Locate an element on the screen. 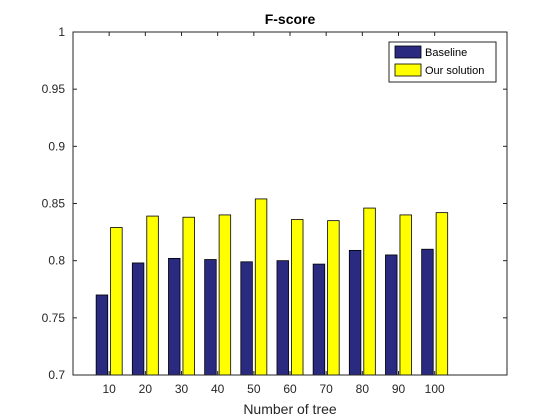 Image resolution: width=560 pixels, height=420 pixels. y-tick-label: 0.9 is located at coordinates (56, 146).